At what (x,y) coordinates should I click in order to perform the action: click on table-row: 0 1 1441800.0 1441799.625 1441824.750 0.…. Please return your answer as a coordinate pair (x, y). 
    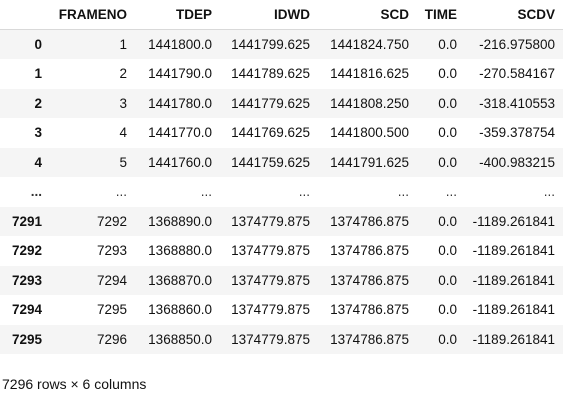
    Looking at the image, I should click on (281, 44).